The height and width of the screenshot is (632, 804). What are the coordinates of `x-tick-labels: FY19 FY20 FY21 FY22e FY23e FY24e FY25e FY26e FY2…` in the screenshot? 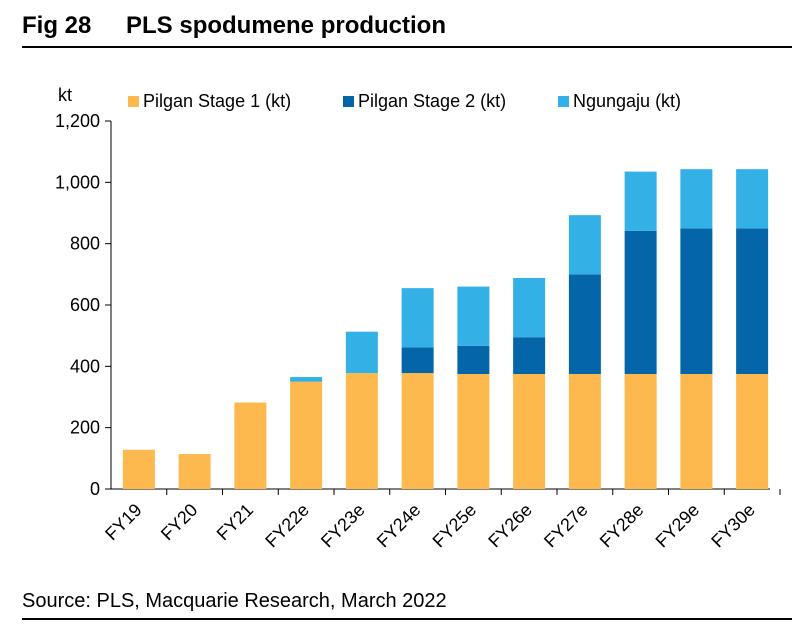 It's located at (441, 520).